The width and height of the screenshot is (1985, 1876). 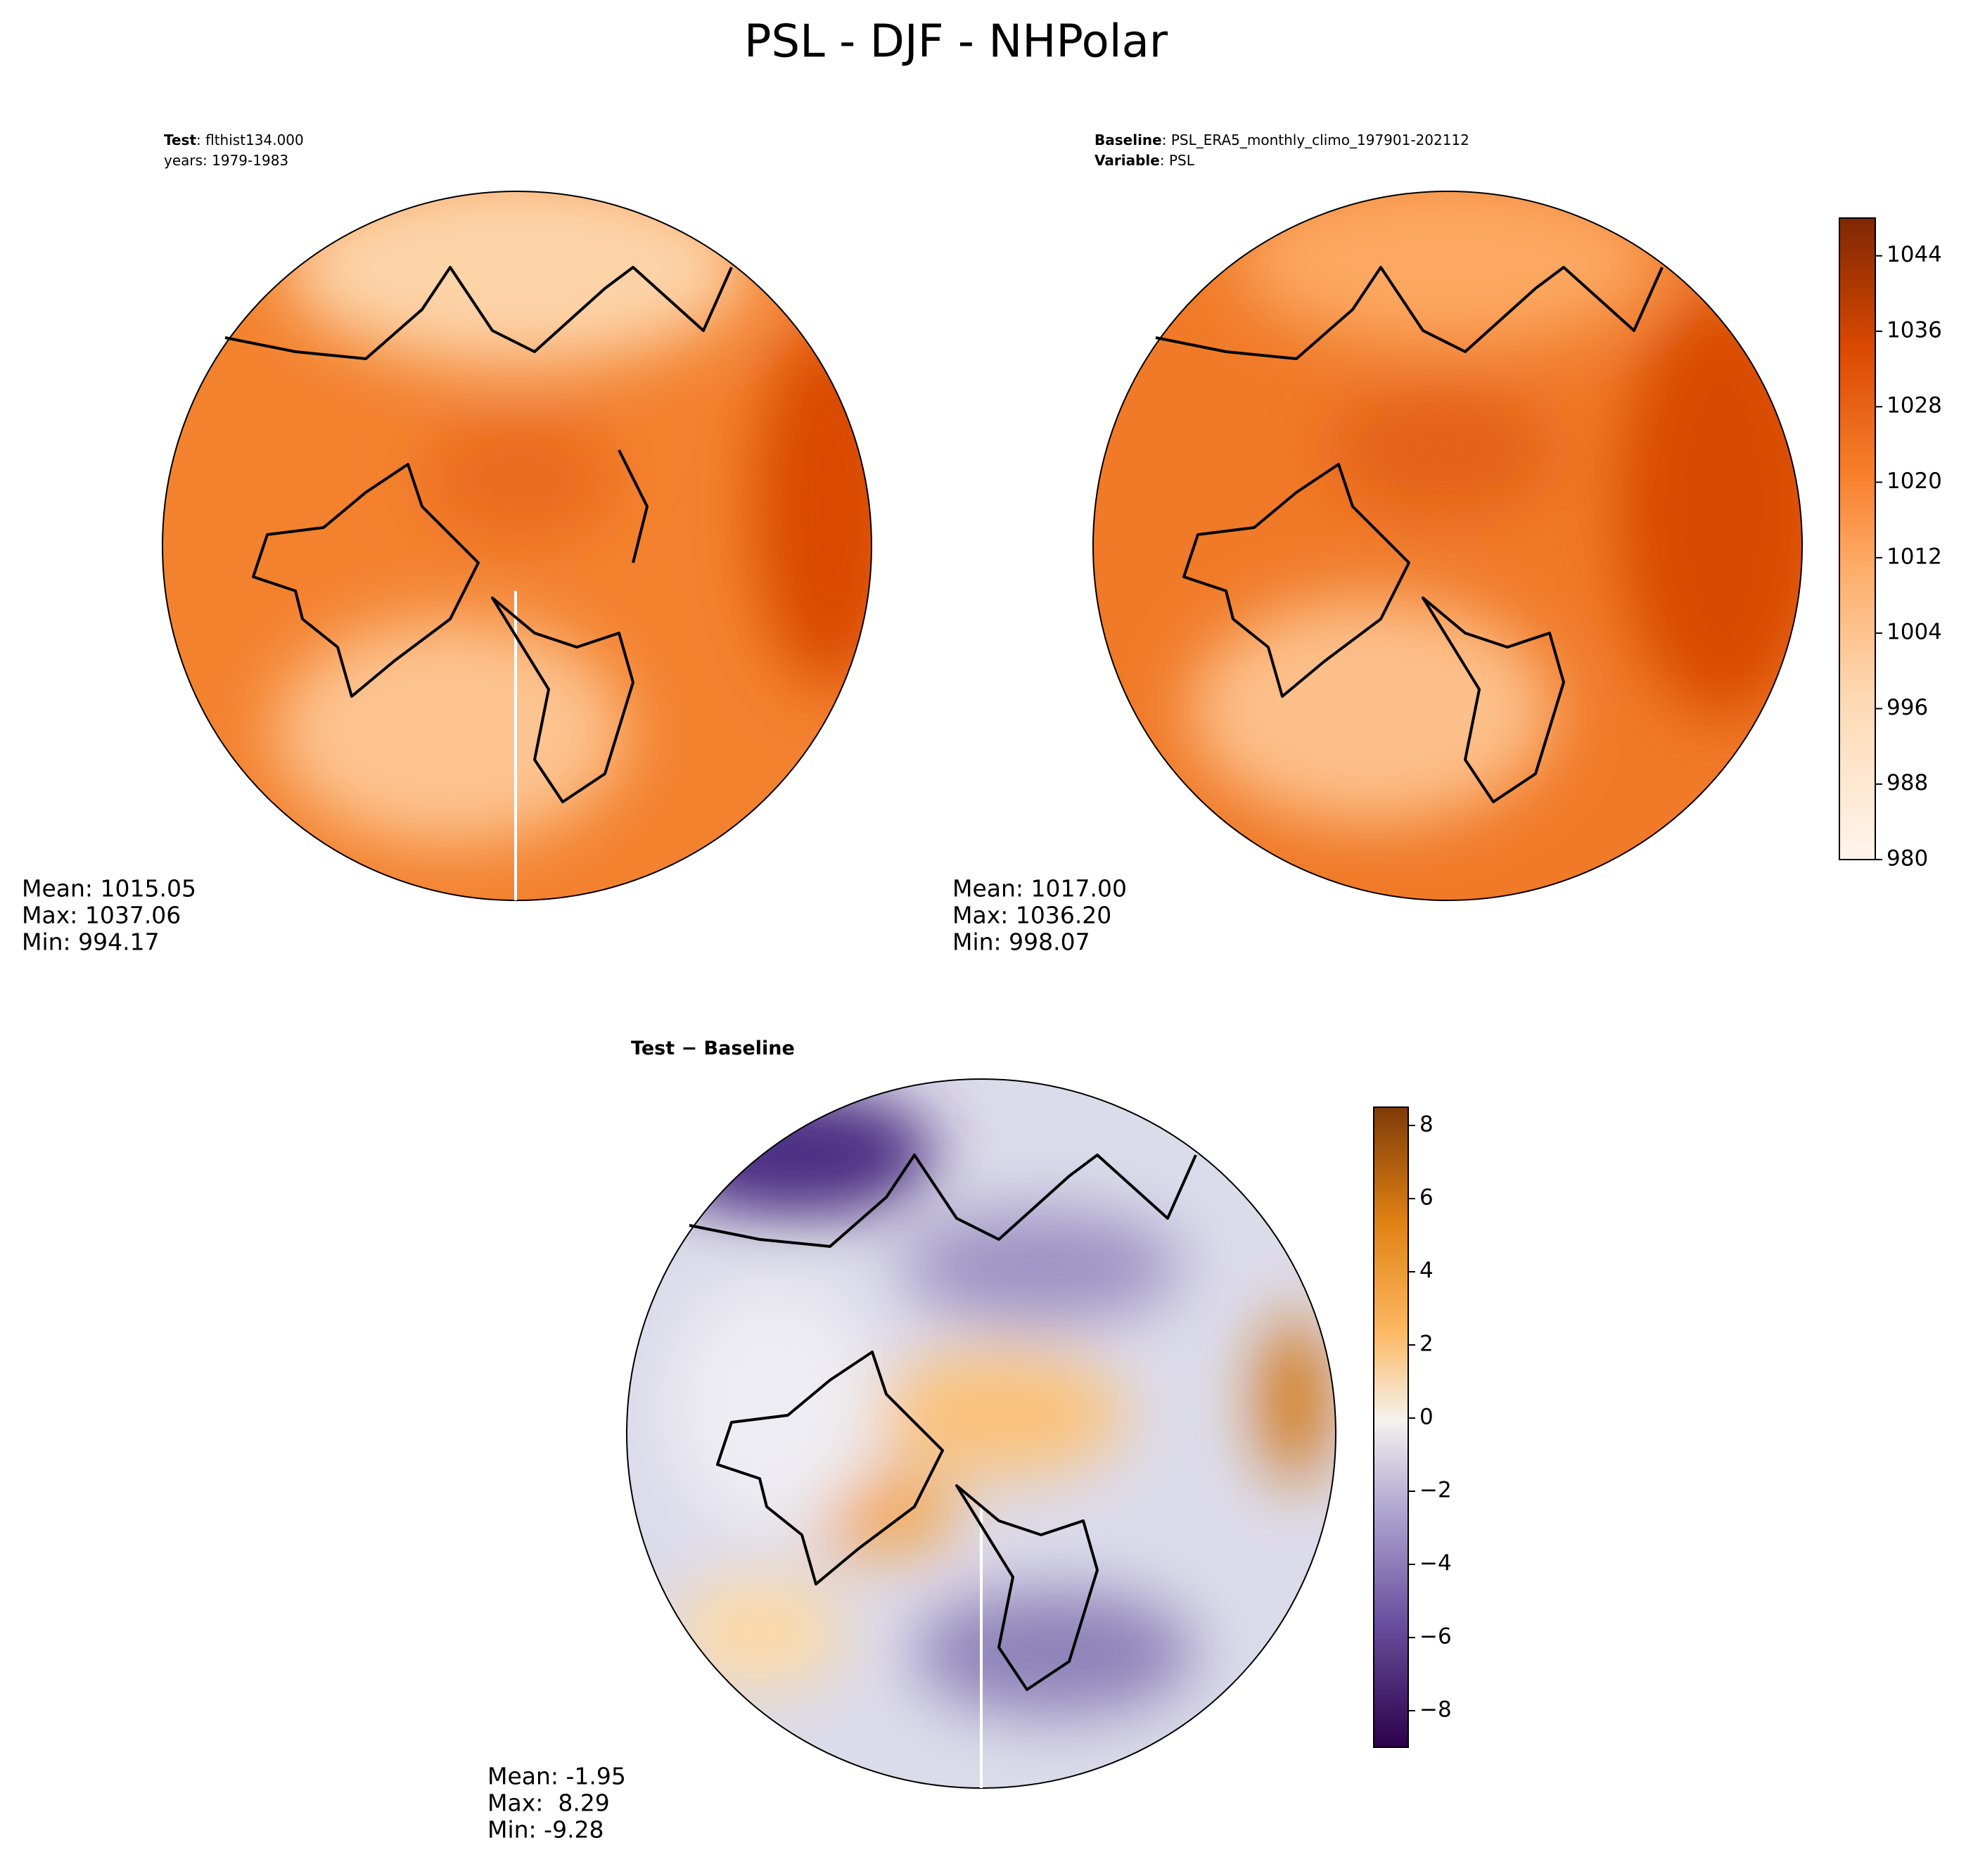 What do you see at coordinates (1907, 707) in the screenshot?
I see `colorbar-tick-label: 996` at bounding box center [1907, 707].